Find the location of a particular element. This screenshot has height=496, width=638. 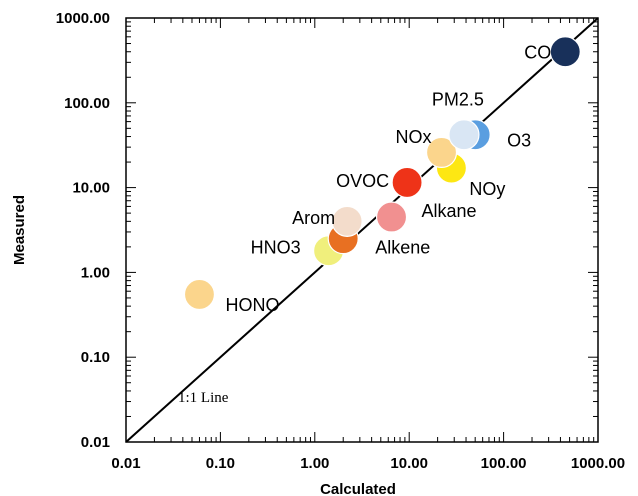

y-tick-label: 1000.00 is located at coordinates (83, 18).